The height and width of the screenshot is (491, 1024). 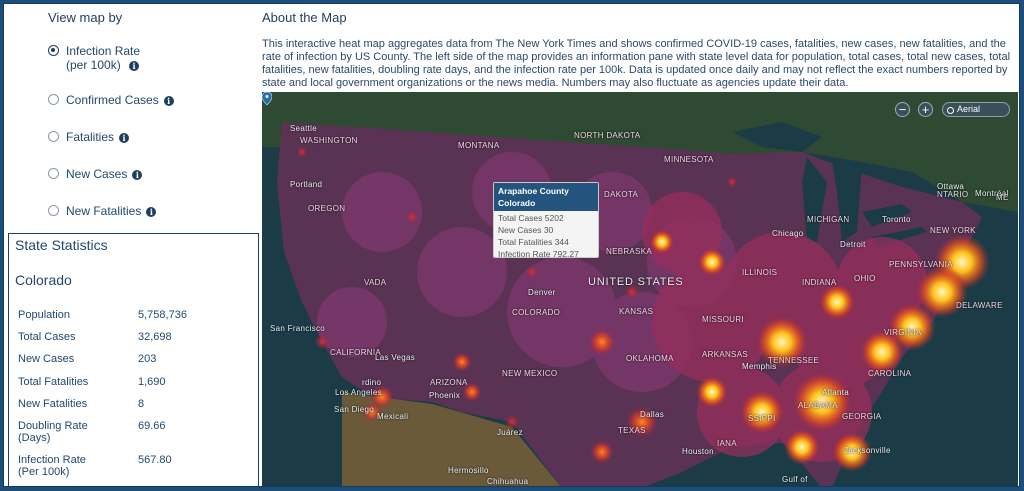 What do you see at coordinates (759, 366) in the screenshot?
I see `label-memphis: Memphis` at bounding box center [759, 366].